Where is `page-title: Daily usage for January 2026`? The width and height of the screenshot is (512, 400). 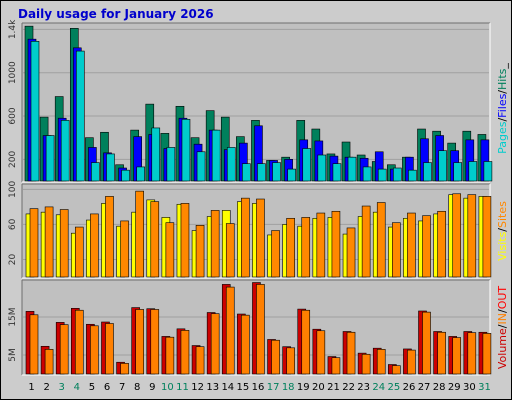
page-title: Daily usage for January 2026 is located at coordinates (116, 14).